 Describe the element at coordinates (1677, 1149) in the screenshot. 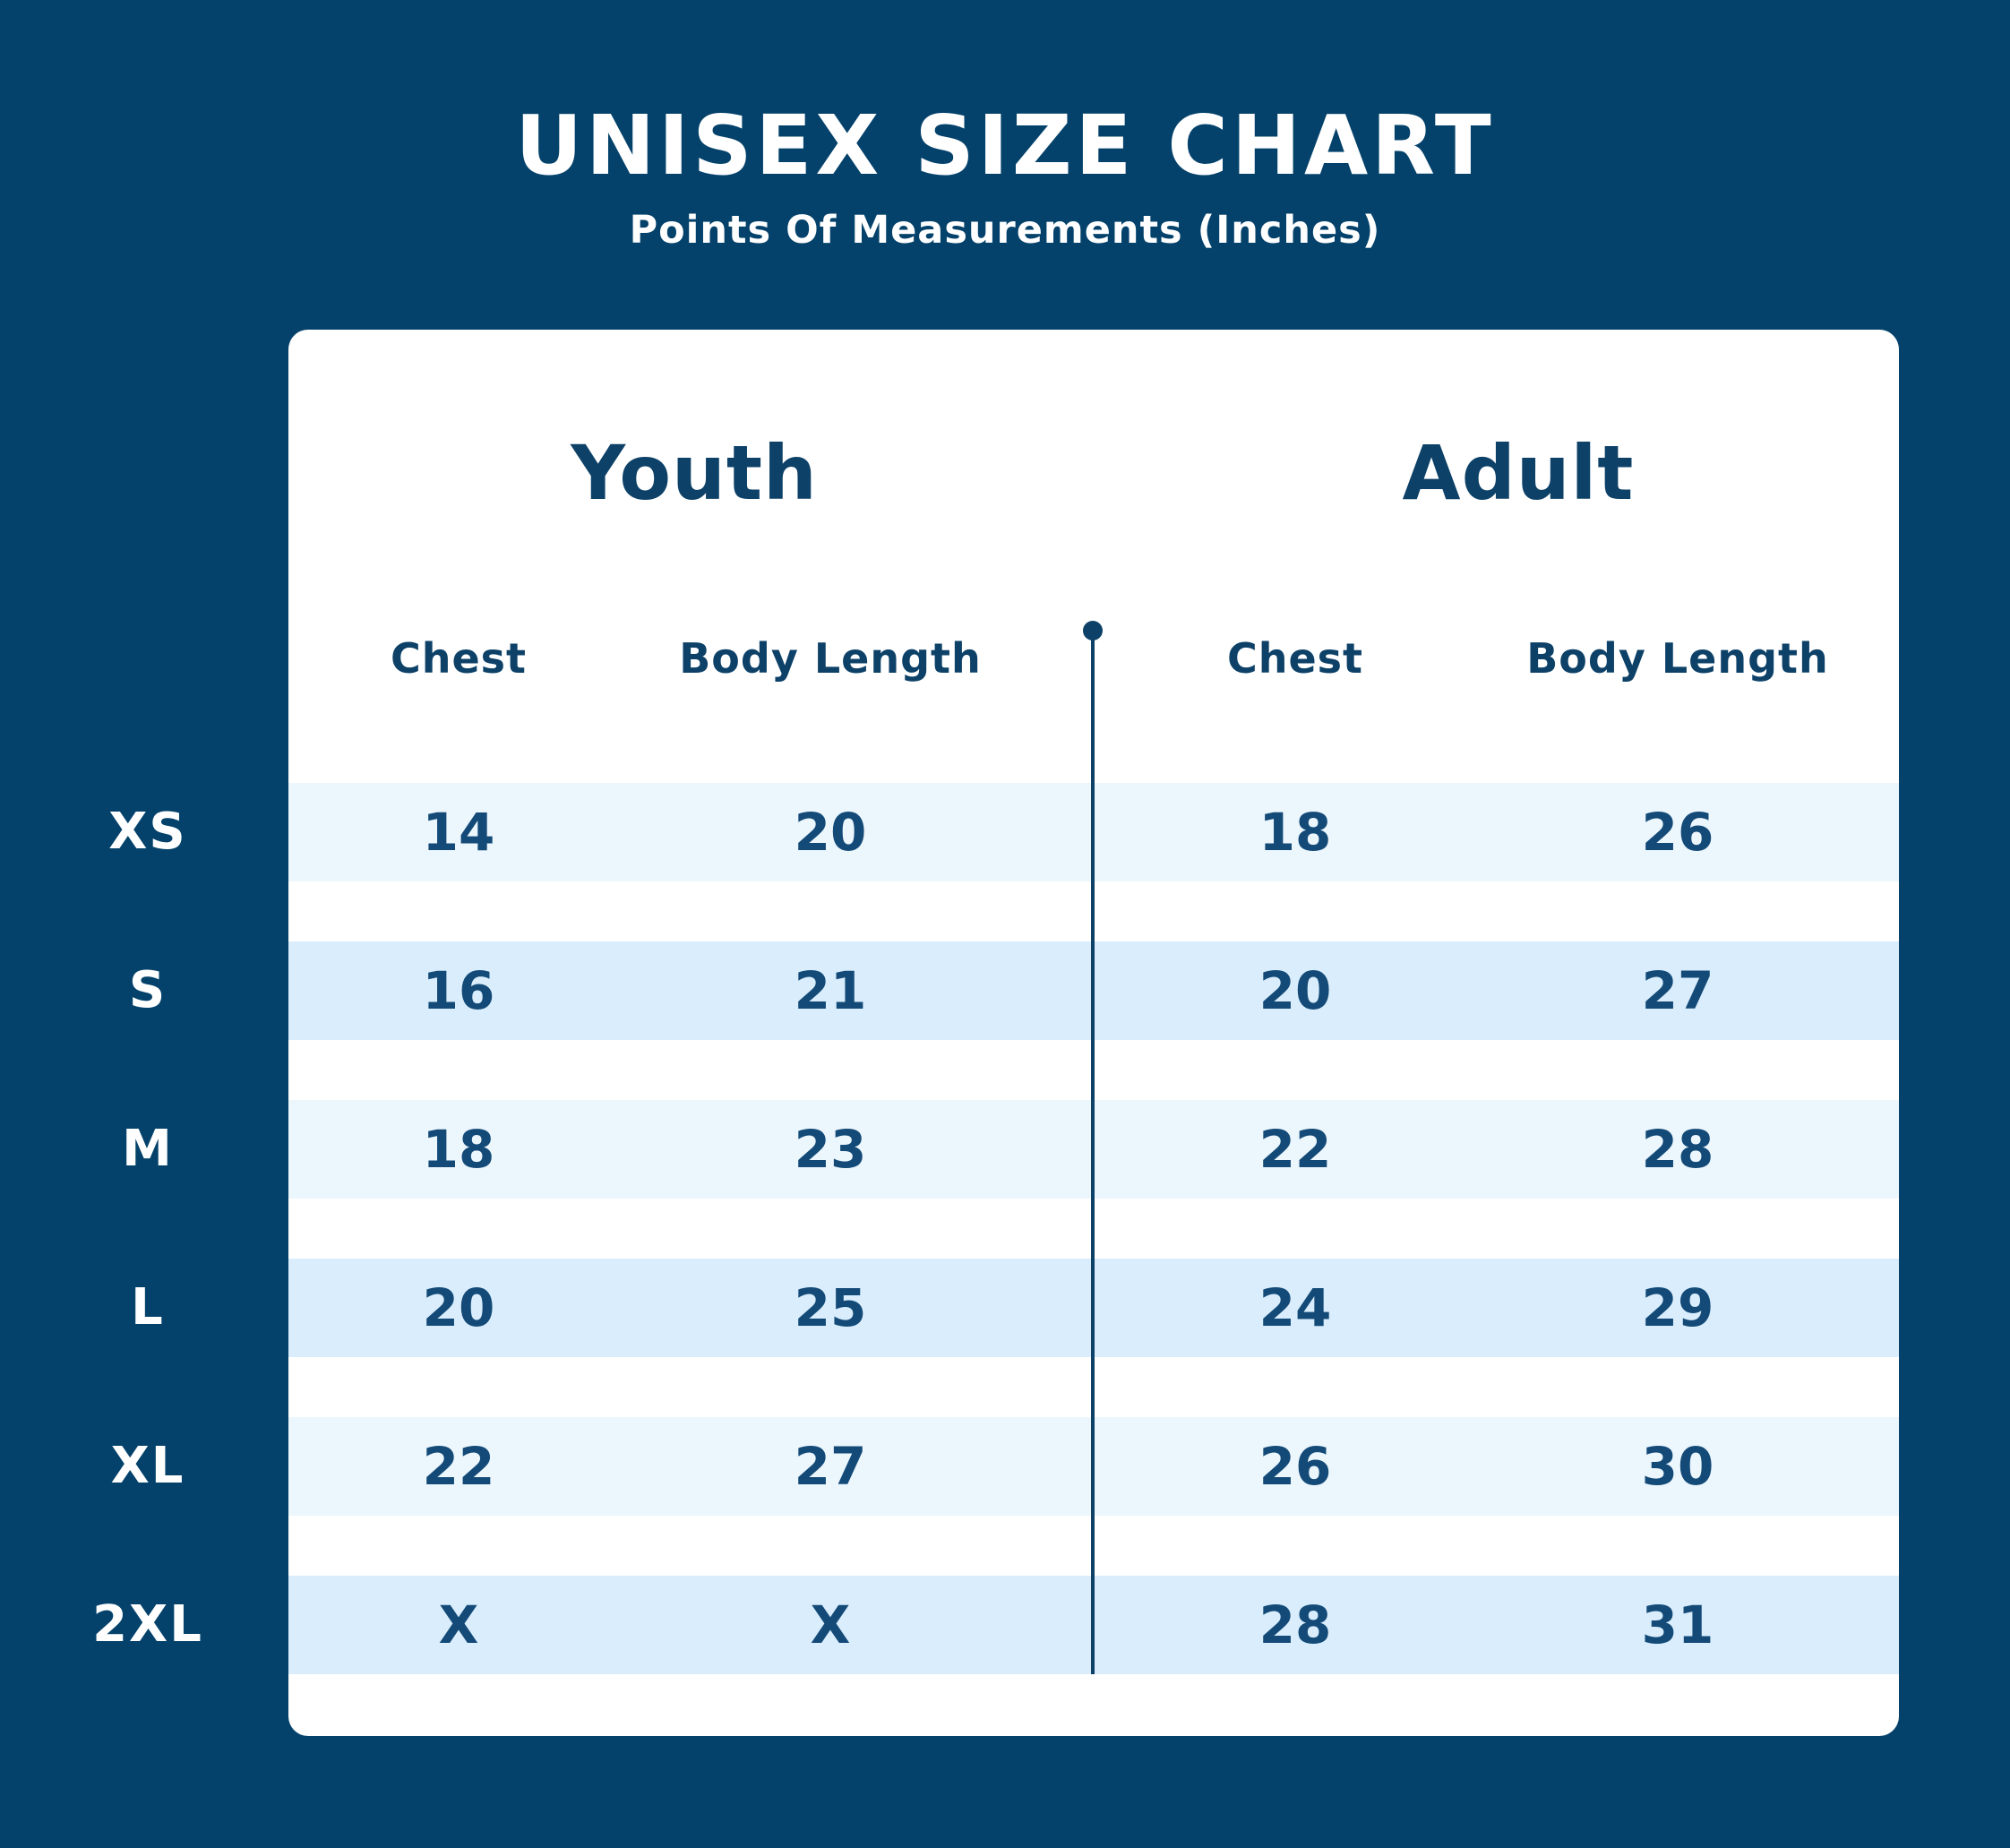

I see `cell-adult-body-length: 28` at that location.